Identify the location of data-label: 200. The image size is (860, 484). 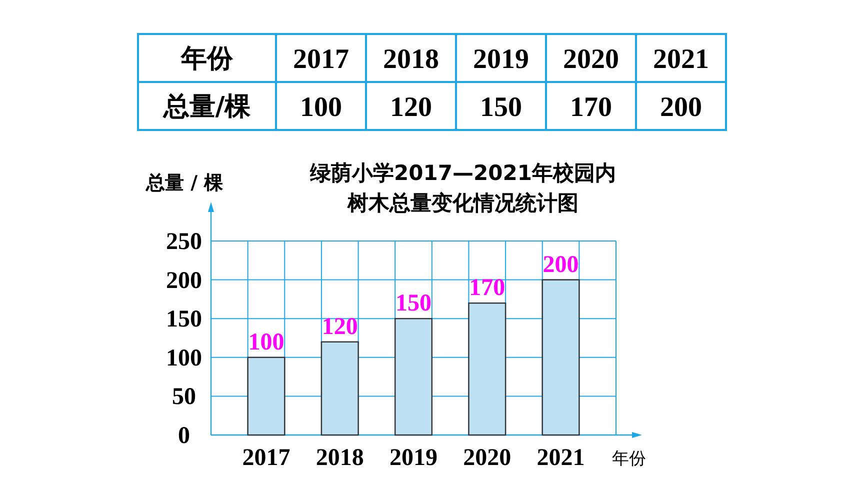
(560, 265).